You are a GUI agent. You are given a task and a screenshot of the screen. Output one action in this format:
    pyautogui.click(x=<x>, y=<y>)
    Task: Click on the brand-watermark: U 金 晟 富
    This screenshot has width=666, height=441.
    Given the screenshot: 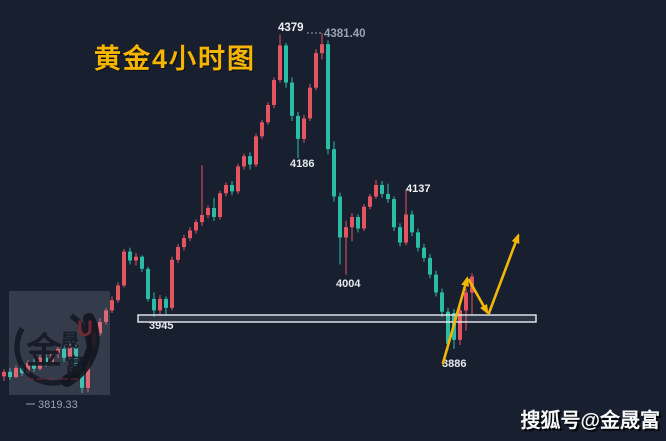 What is the action you would take?
    pyautogui.click(x=59, y=343)
    